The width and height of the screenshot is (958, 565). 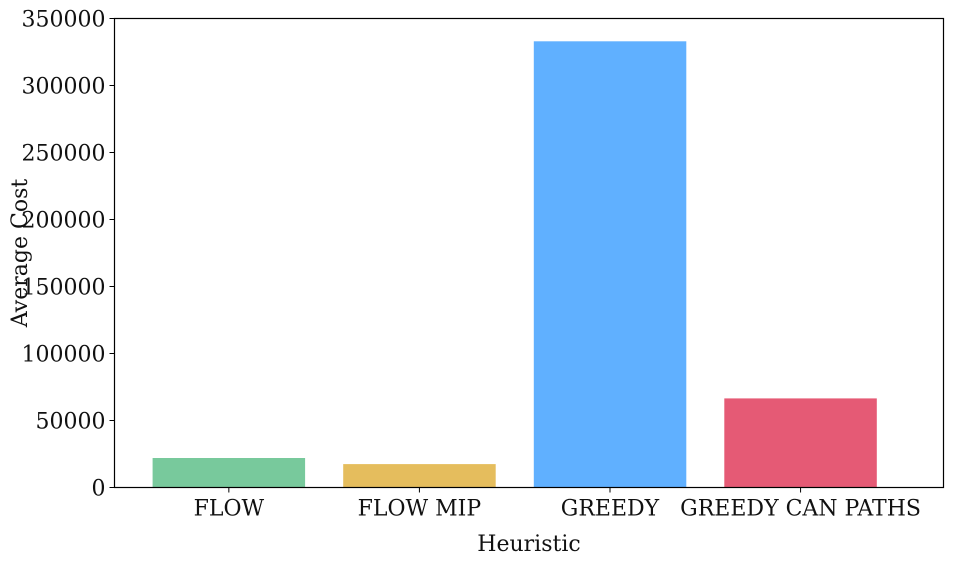 I want to click on x-tick-label: FLOW, so click(x=229, y=509).